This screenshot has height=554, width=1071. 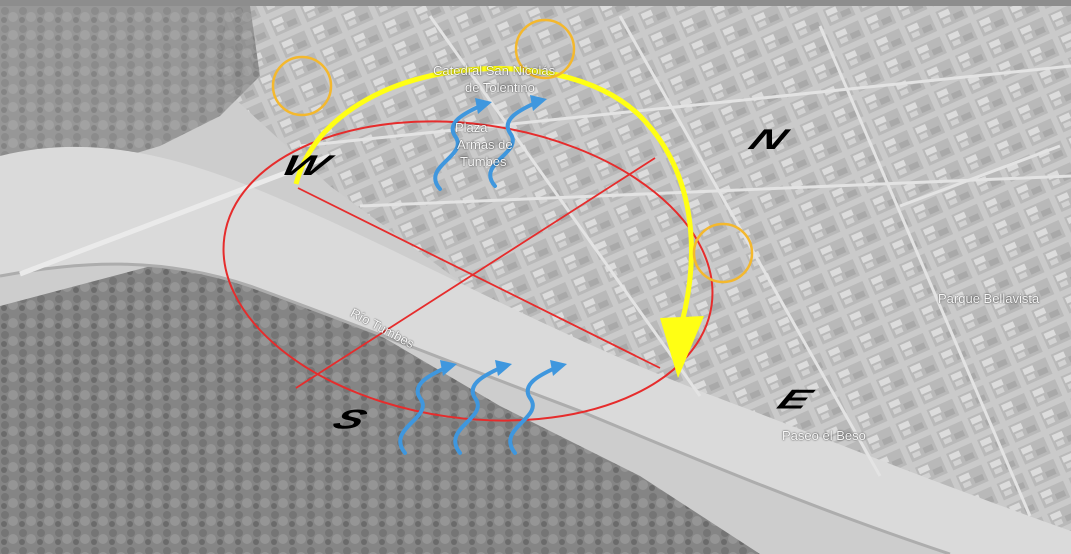 I want to click on plaza-label-line2: Armas de, so click(x=485, y=144).